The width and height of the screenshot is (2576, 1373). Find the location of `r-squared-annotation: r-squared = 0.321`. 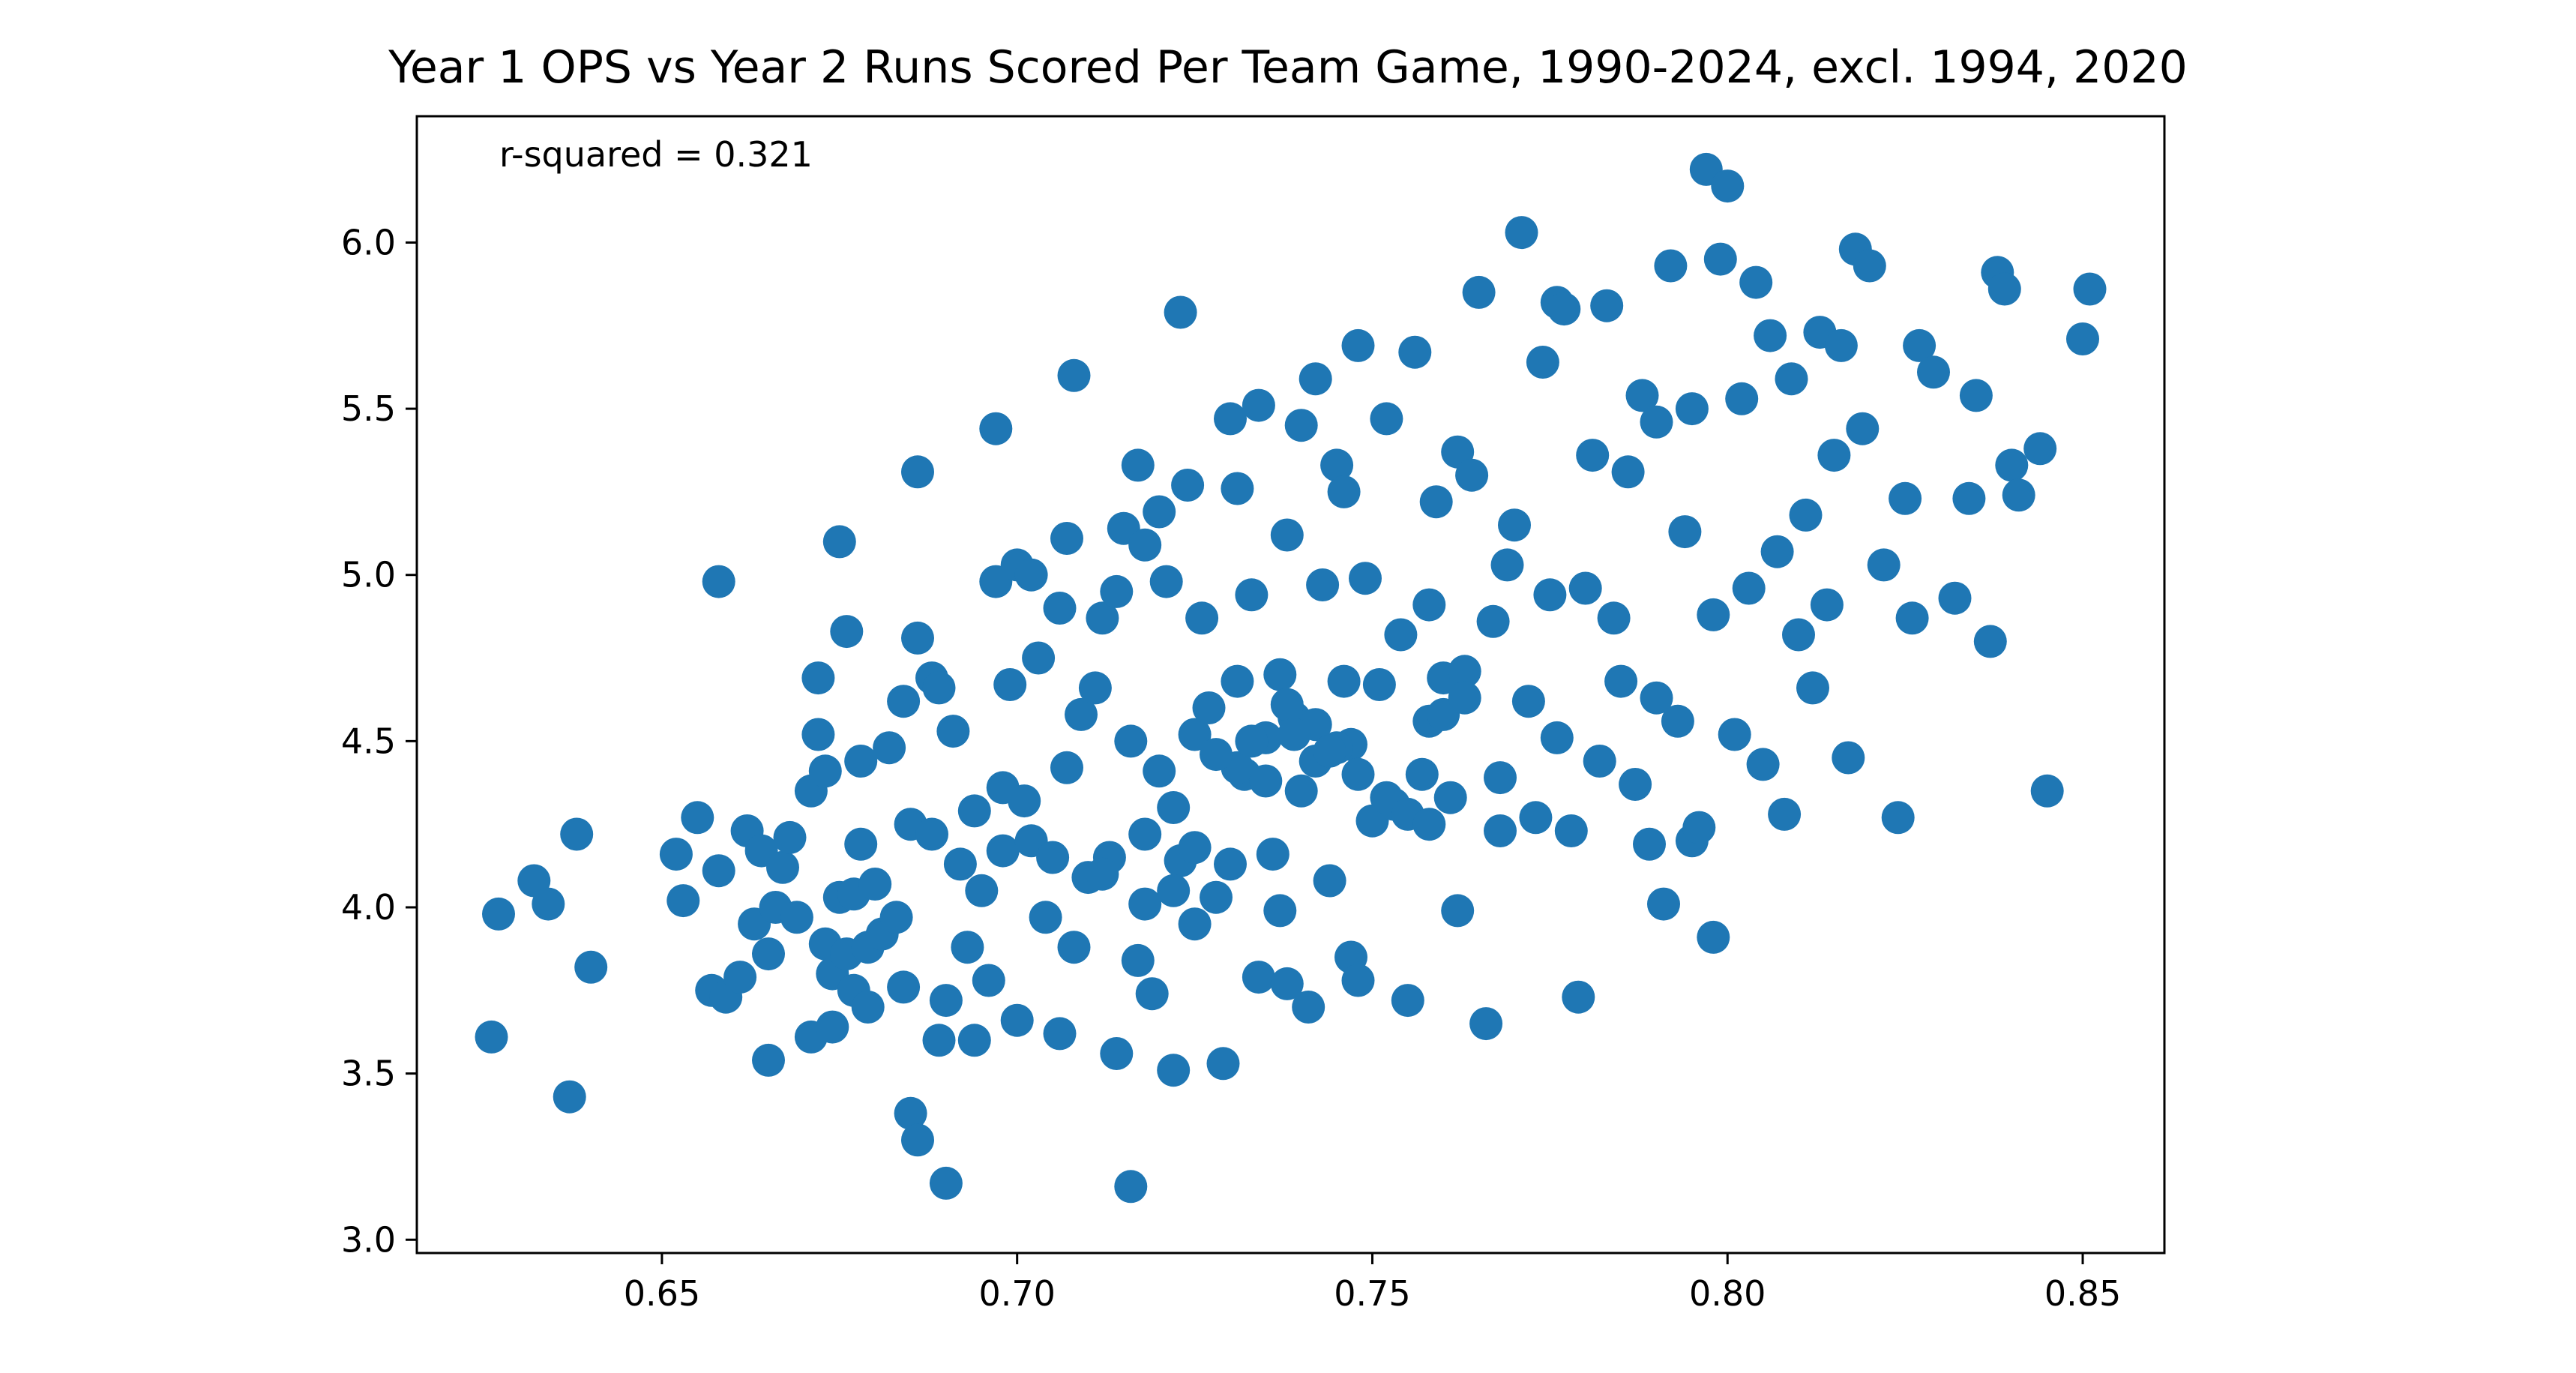

r-squared-annotation: r-squared = 0.321 is located at coordinates (656, 154).